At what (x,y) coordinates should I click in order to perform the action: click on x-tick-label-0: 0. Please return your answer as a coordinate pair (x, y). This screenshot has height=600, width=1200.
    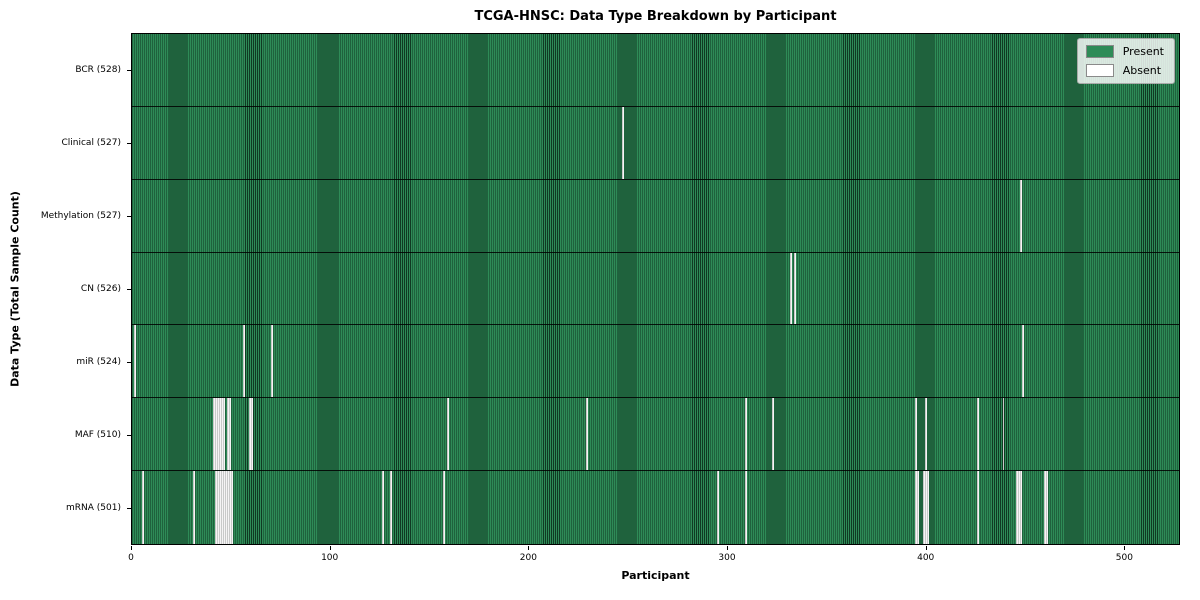
    Looking at the image, I should click on (131, 558).